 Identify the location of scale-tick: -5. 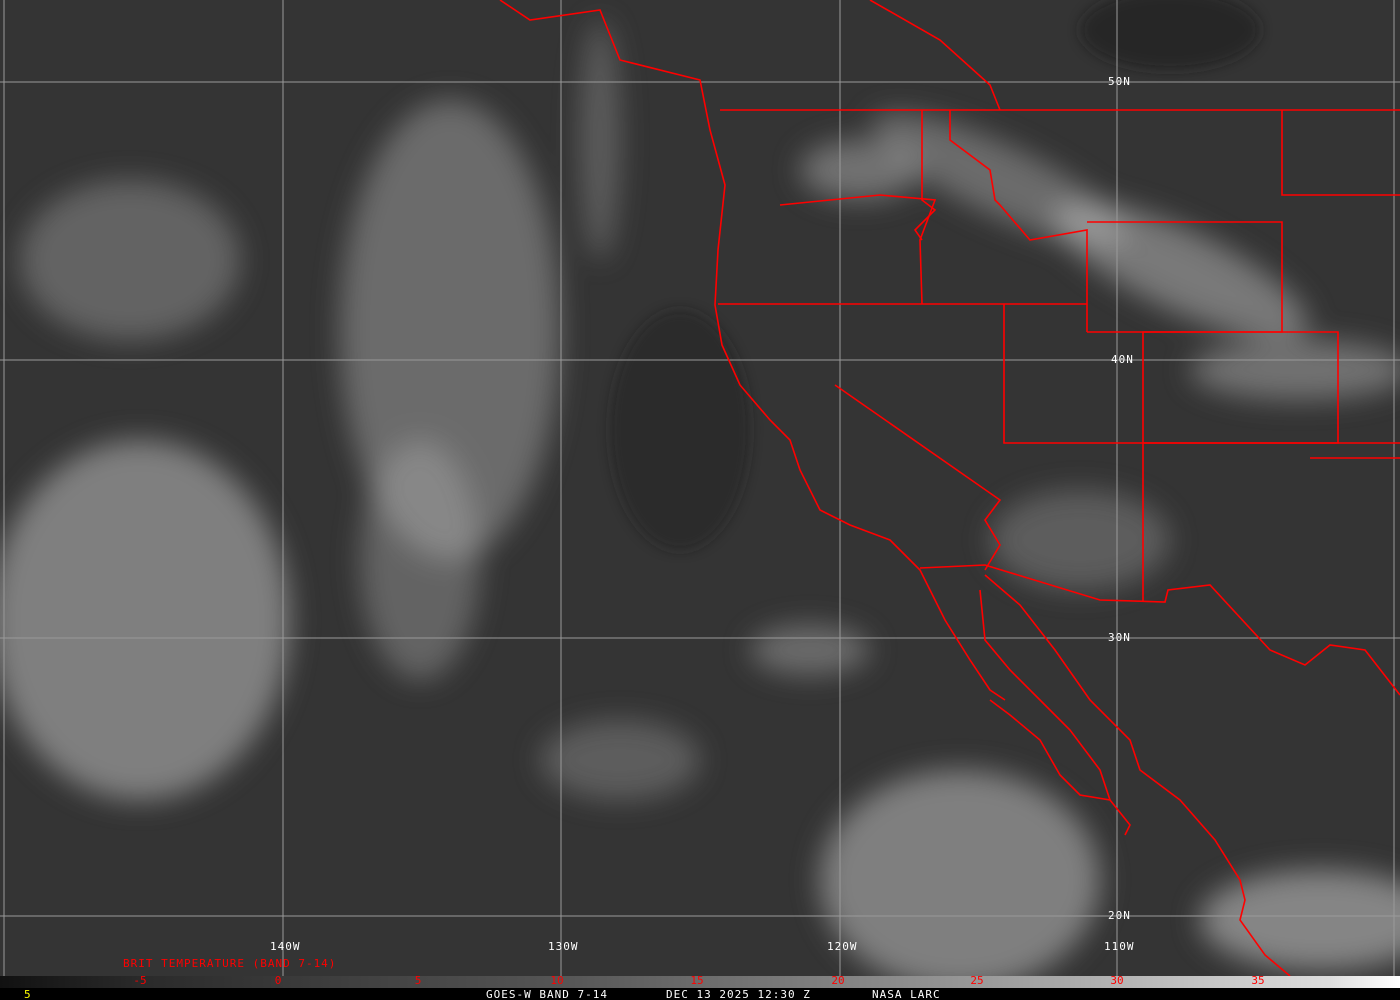
(140, 980).